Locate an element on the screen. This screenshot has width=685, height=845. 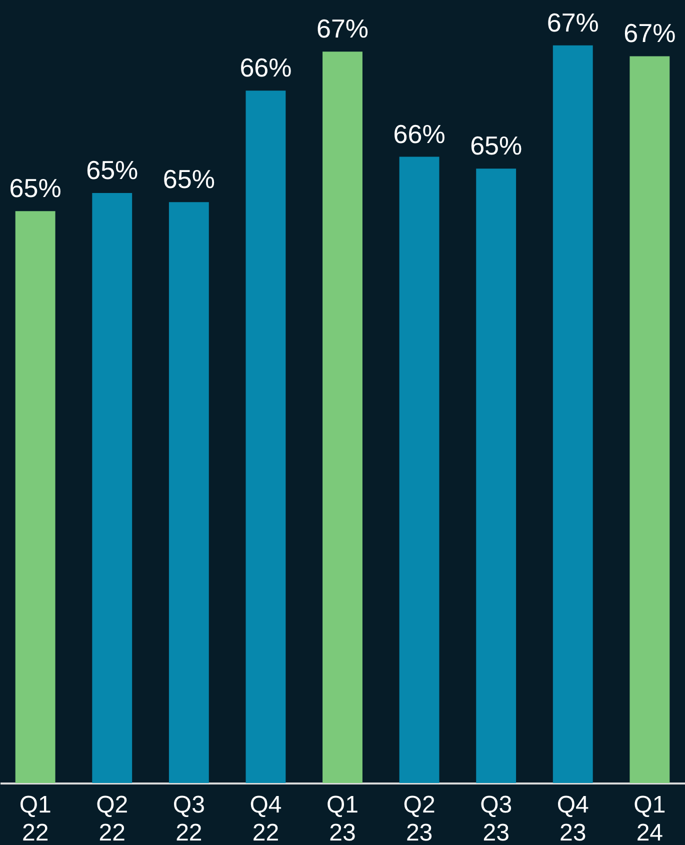
x-tick-label: Q4 22 is located at coordinates (266, 818).